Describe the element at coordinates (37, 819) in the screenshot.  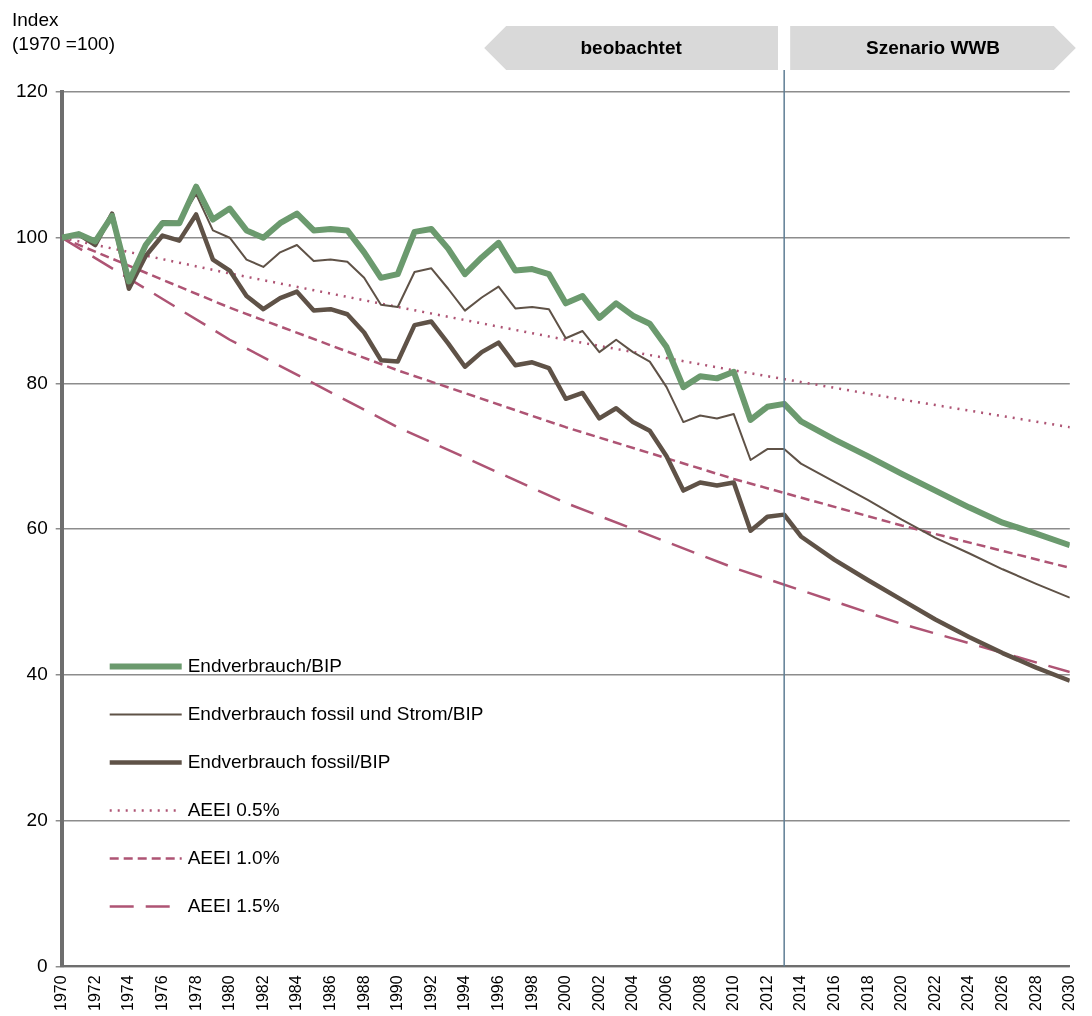
I see `y-tick-label: 20` at that location.